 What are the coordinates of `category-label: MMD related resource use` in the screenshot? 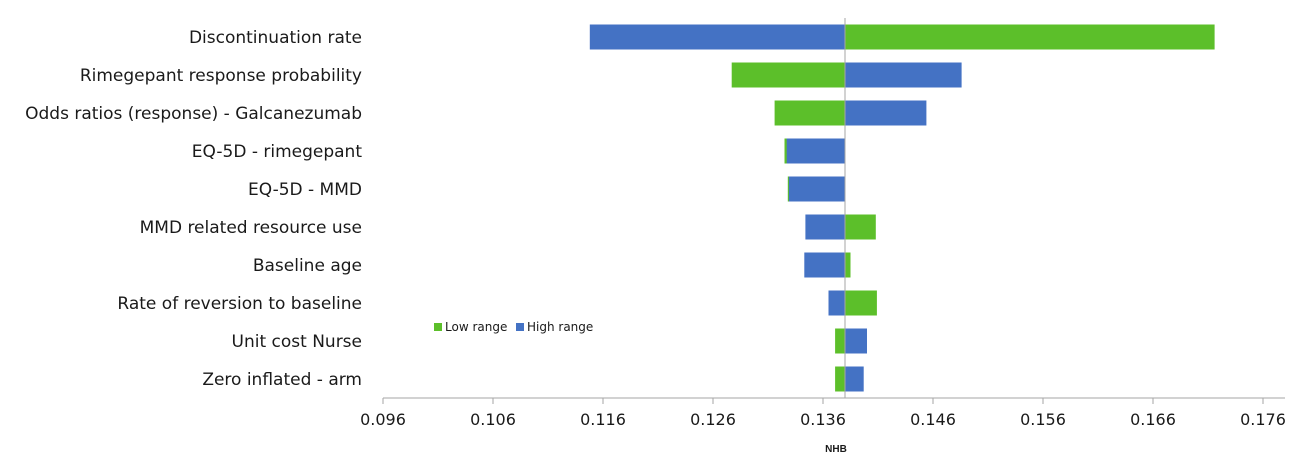 It's located at (251, 228).